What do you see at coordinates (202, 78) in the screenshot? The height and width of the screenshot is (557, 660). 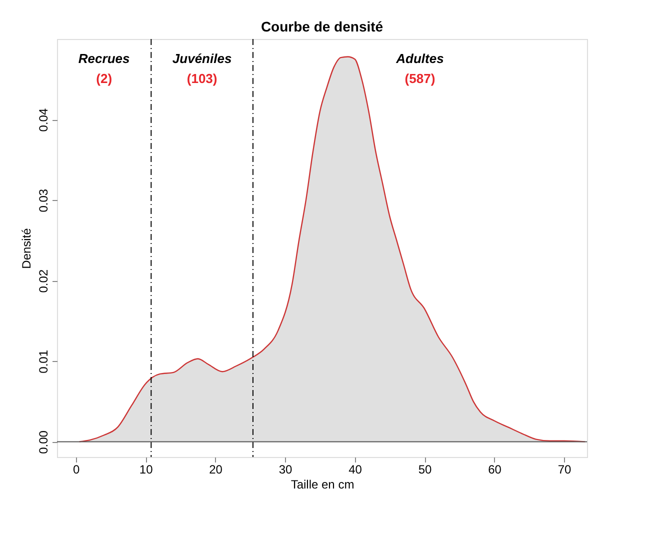 I see `annotation: (103)` at bounding box center [202, 78].